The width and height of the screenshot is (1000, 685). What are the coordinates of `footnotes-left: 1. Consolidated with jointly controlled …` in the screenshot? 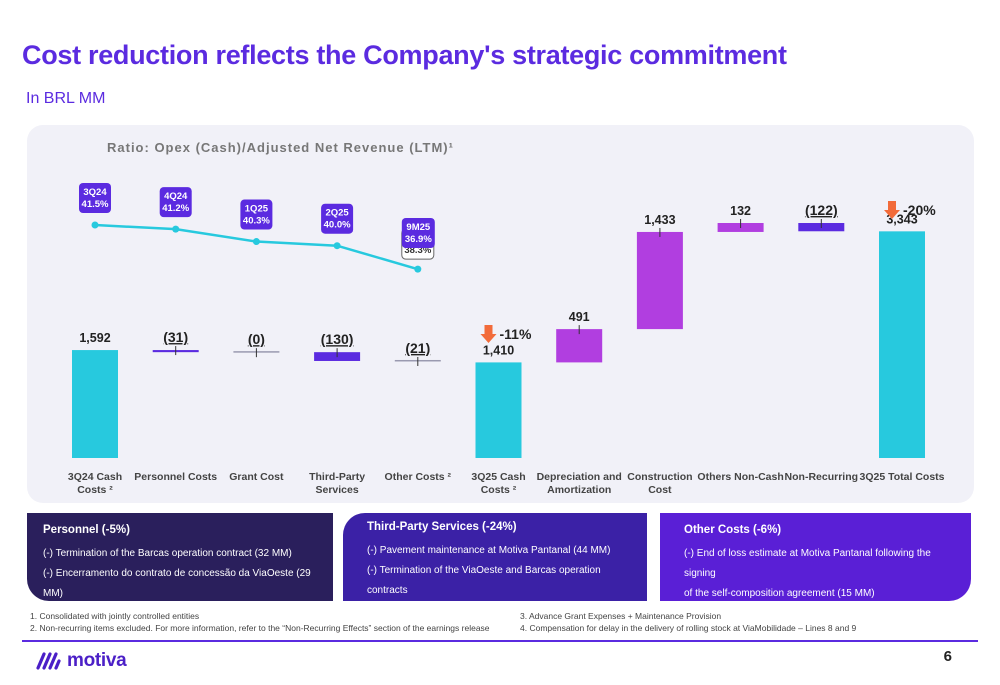 It's located at (260, 622).